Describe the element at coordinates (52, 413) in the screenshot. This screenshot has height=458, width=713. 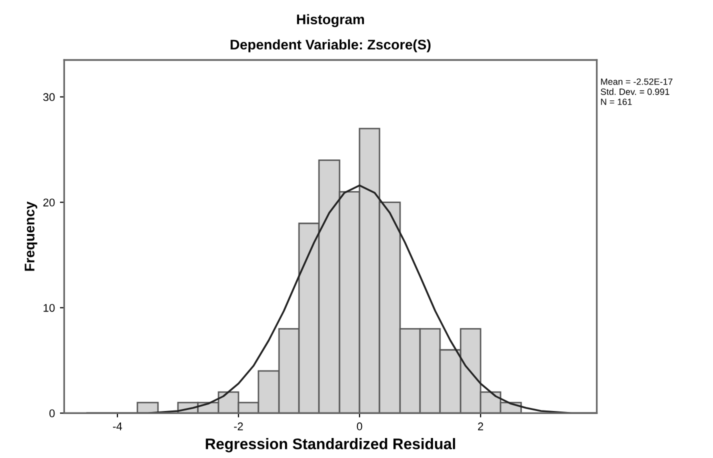
I see `y-tick-label: 0` at that location.